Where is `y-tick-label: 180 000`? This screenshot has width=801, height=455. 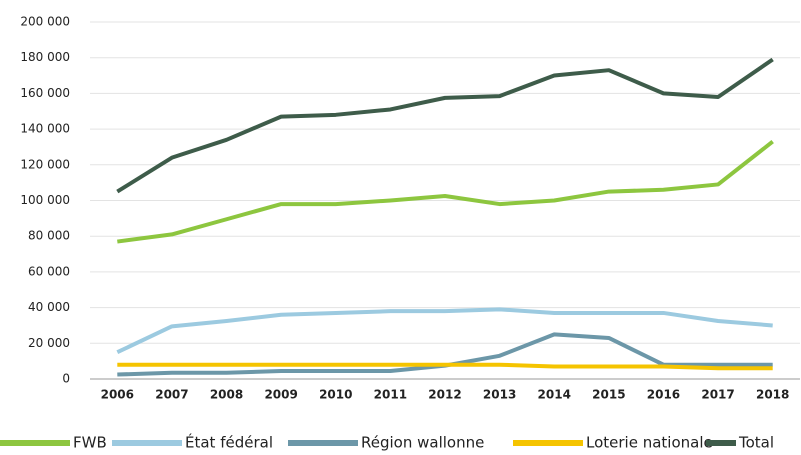
y-tick-label: 180 000 is located at coordinates (45, 57).